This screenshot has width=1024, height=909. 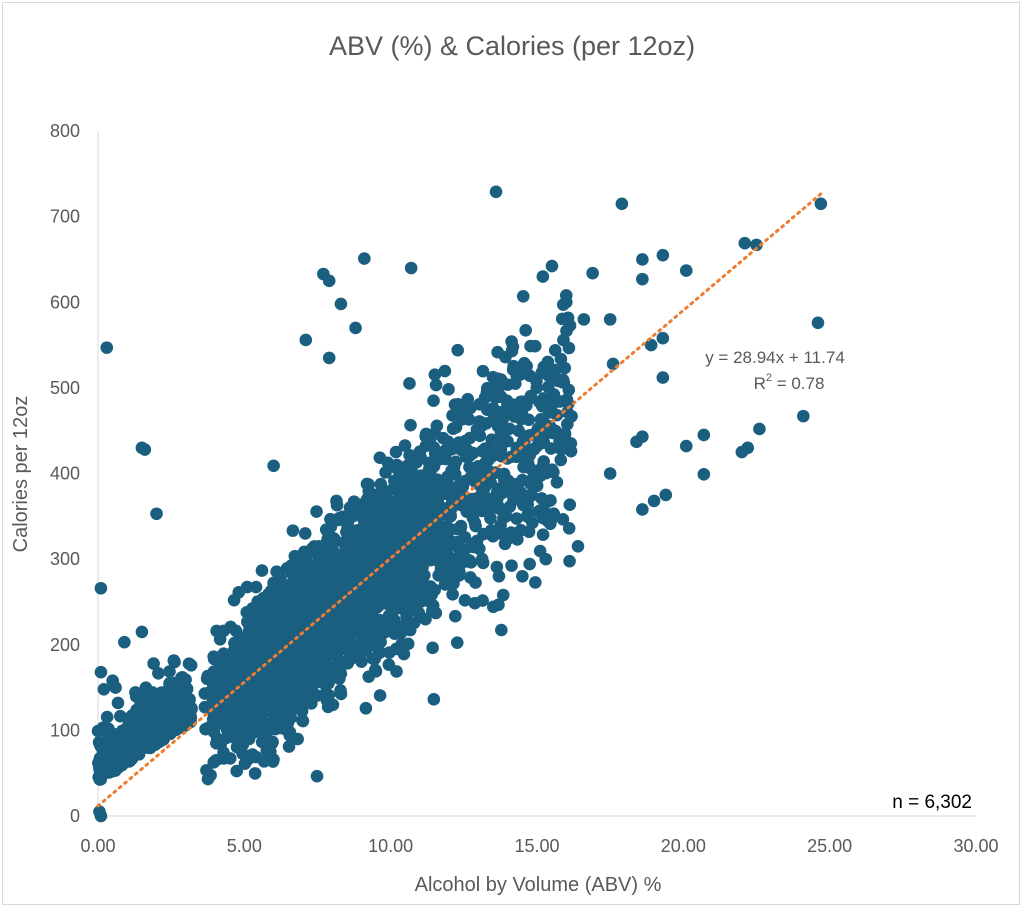 What do you see at coordinates (769, 378) in the screenshot?
I see `r-squared-superscript: 2` at bounding box center [769, 378].